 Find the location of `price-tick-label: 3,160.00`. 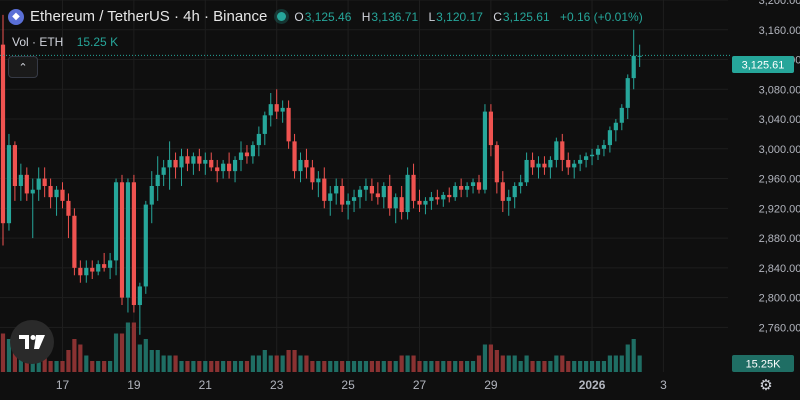

price-tick-label: 3,160.00 is located at coordinates (779, 31).